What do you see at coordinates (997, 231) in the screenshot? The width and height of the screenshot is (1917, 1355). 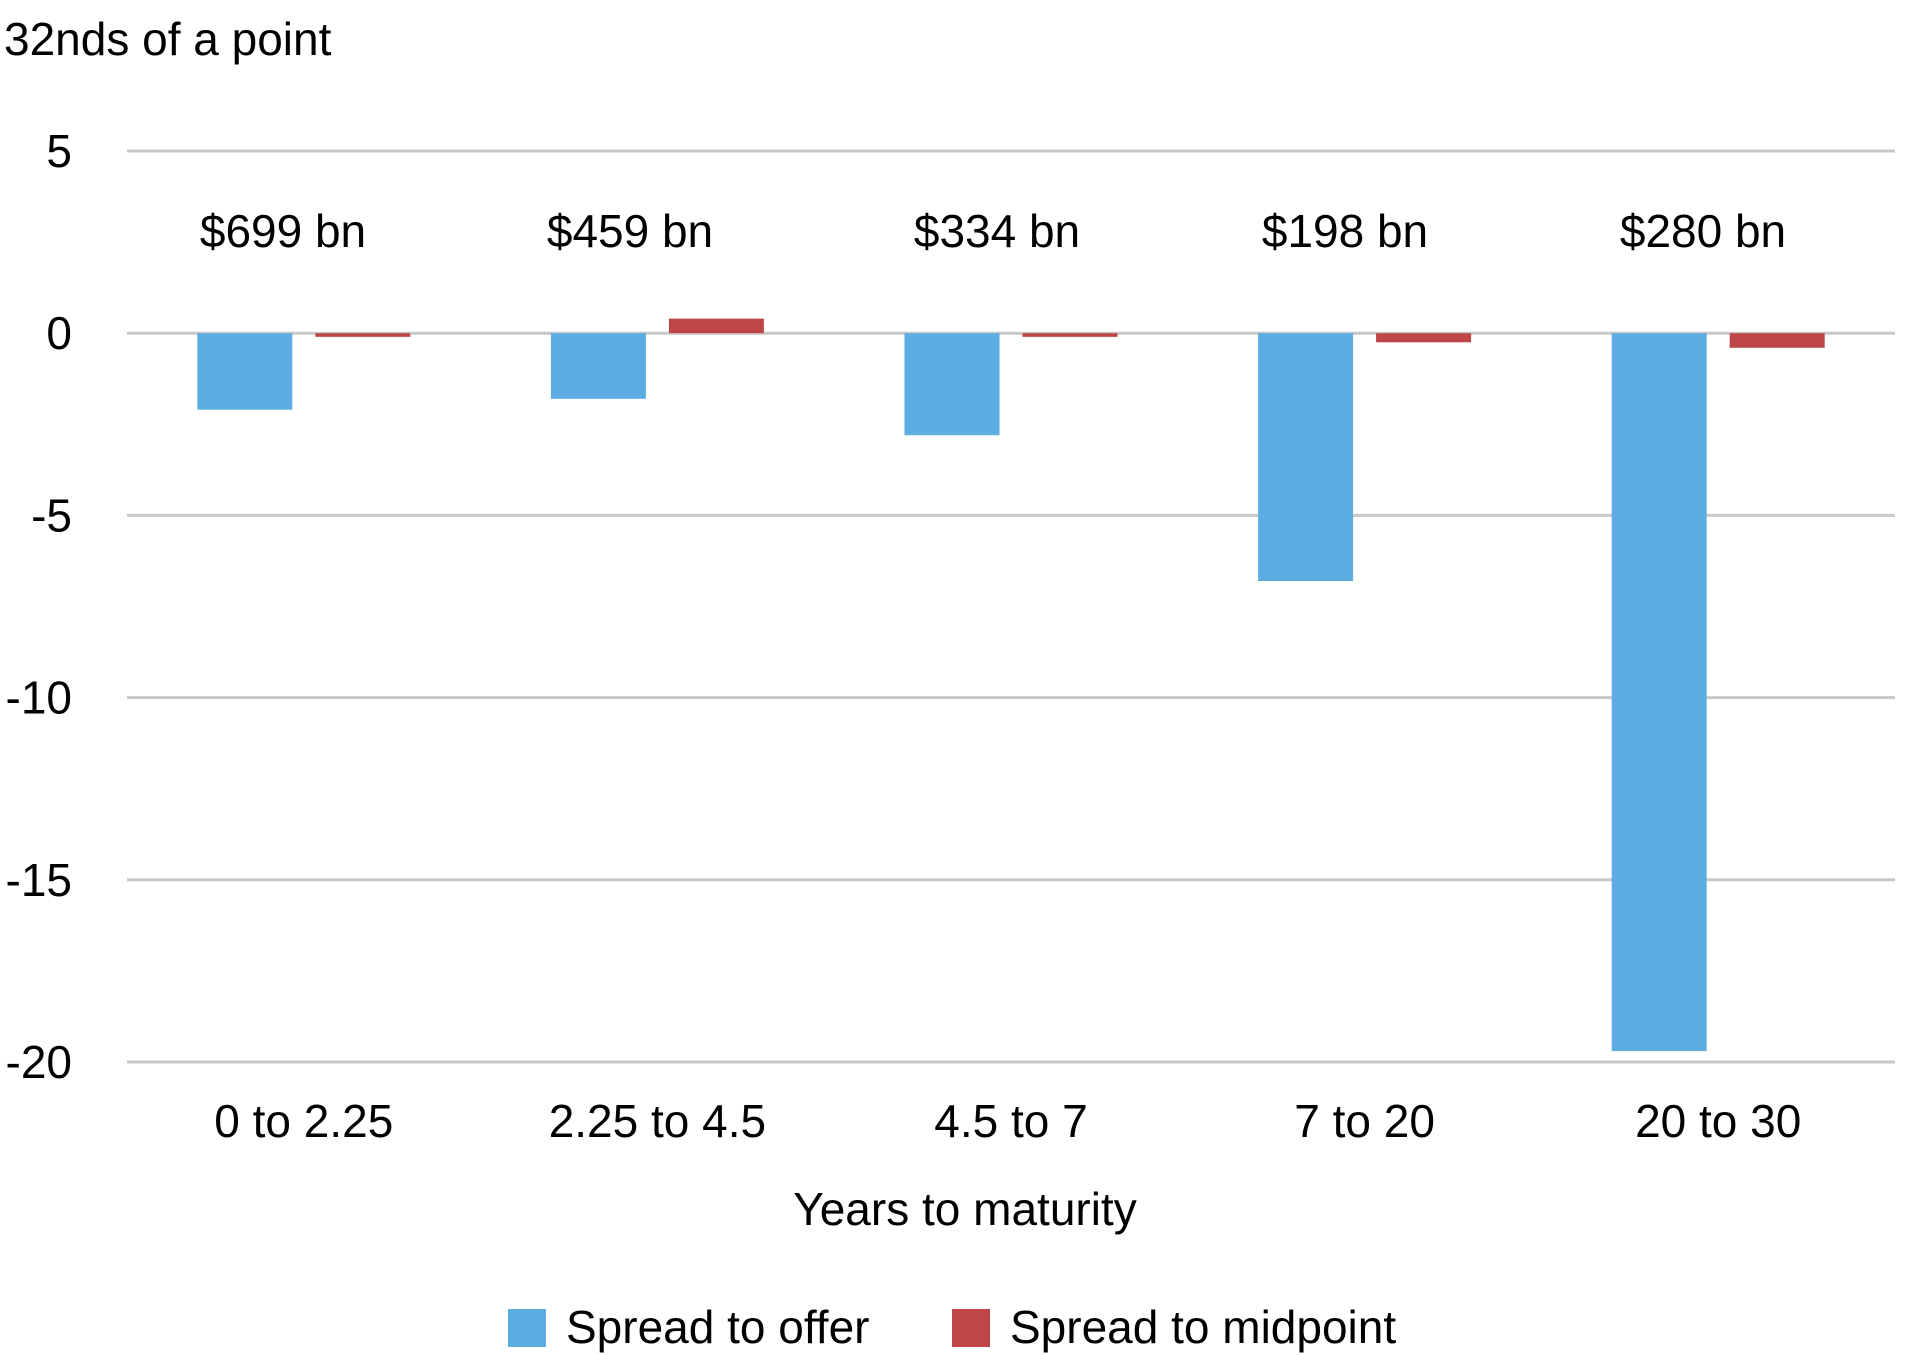 I see `volume-annotation: $334 bn` at bounding box center [997, 231].